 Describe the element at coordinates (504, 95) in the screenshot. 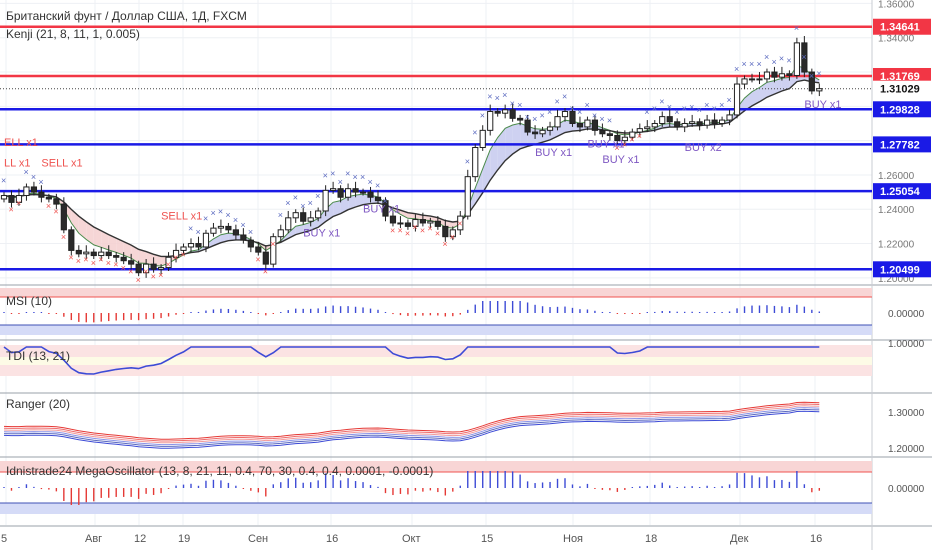

I see `marker-67: ×` at that location.